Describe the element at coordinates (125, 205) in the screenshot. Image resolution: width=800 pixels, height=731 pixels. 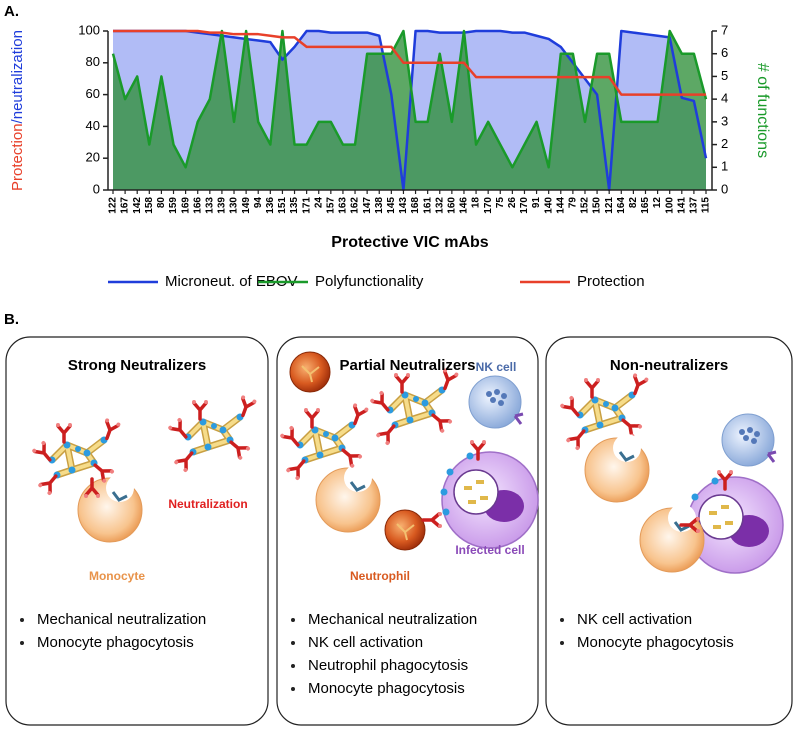
I see `x-tick-label: 167` at that location.